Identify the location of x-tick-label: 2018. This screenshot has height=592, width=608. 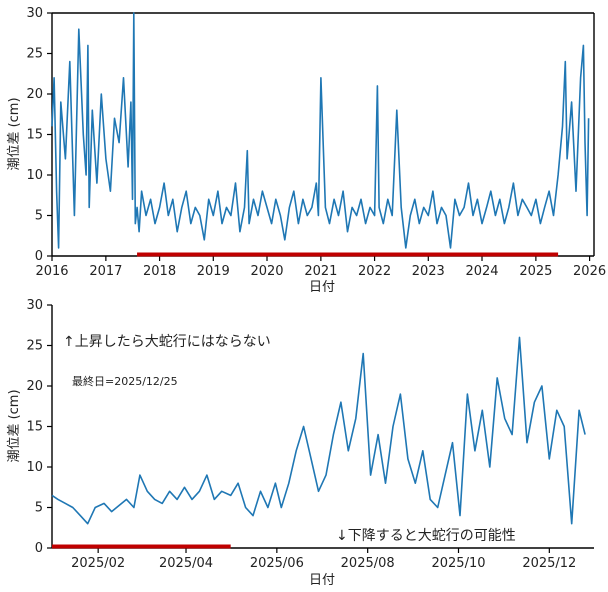
(159, 271).